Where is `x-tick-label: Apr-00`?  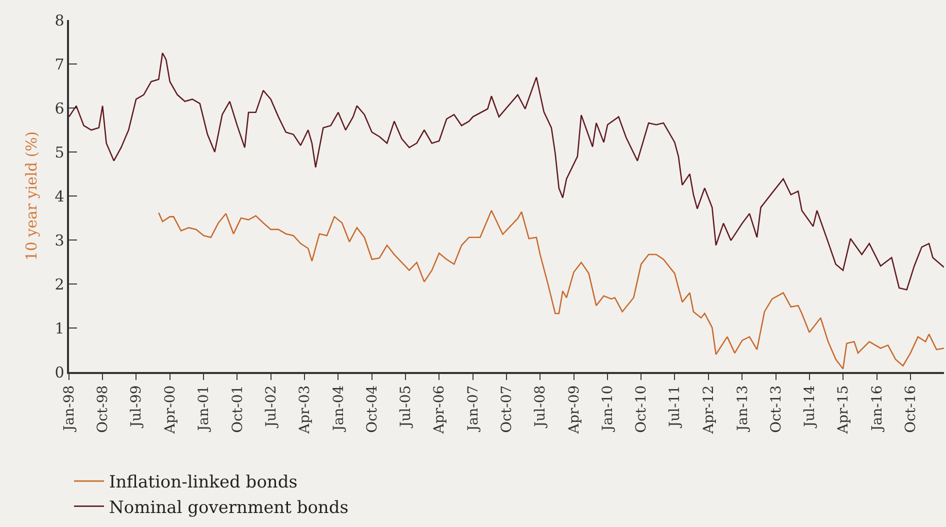 x-tick-label: Apr-00 is located at coordinates (170, 410).